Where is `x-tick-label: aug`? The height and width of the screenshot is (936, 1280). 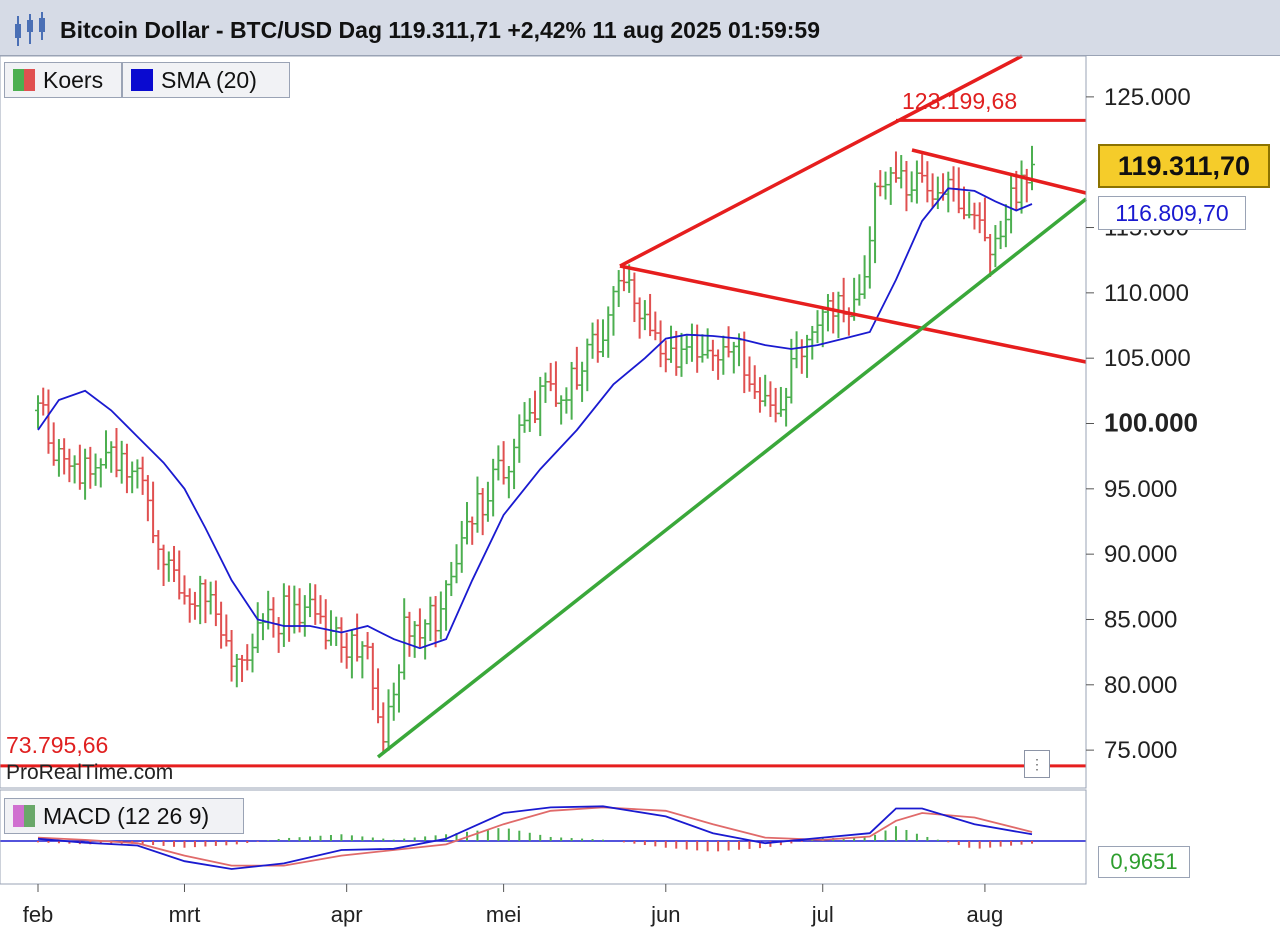 x-tick-label: aug is located at coordinates (985, 914).